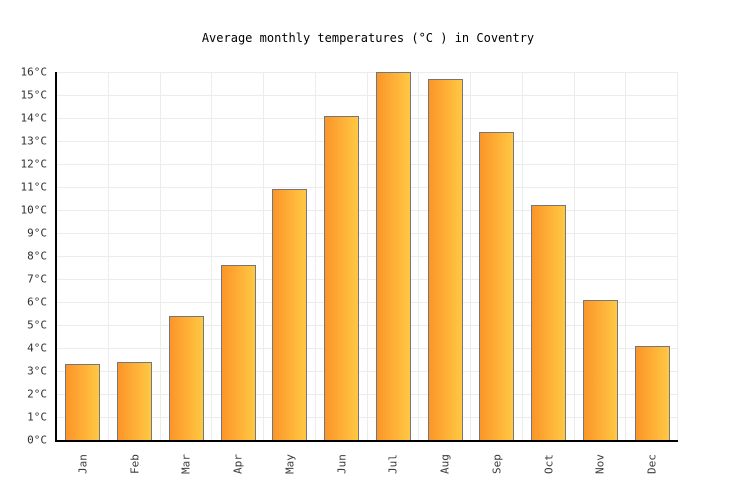 This screenshot has height=500, width=736. I want to click on bar-aug, so click(445, 259).